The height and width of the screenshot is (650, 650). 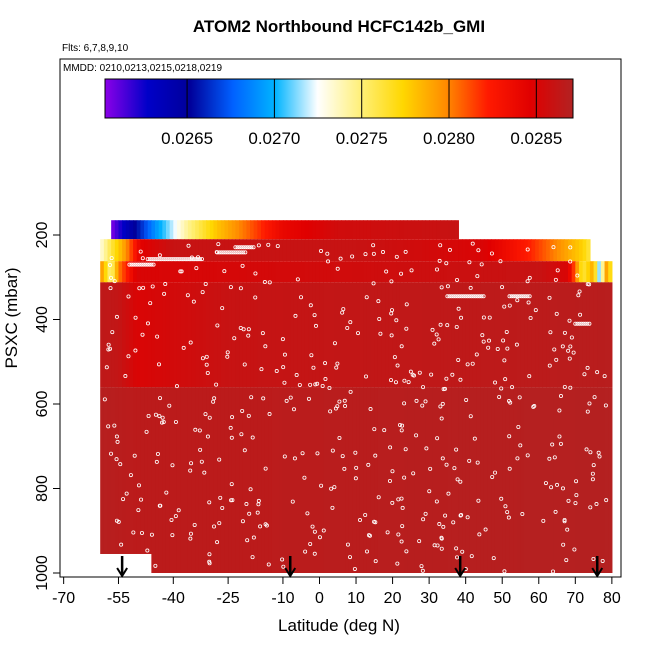 What do you see at coordinates (460, 572) in the screenshot?
I see `flight-marker-arrowhead` at bounding box center [460, 572].